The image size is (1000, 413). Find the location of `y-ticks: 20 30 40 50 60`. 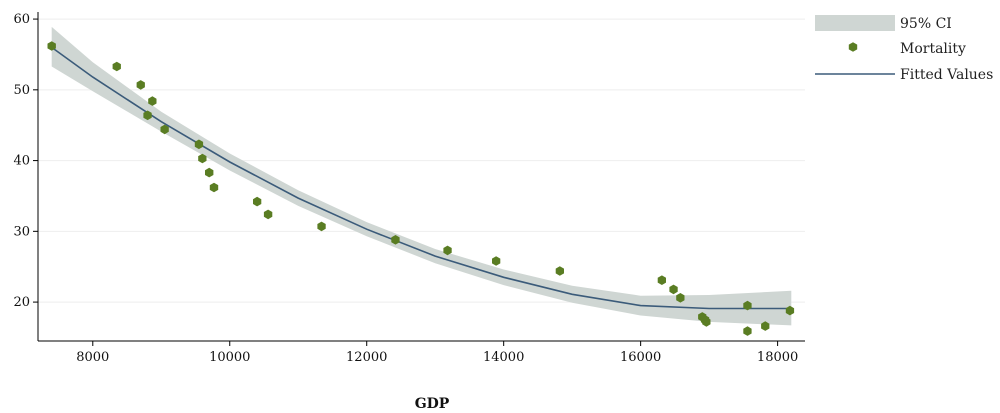

y-ticks: 20 30 40 50 60 is located at coordinates (25, 161).